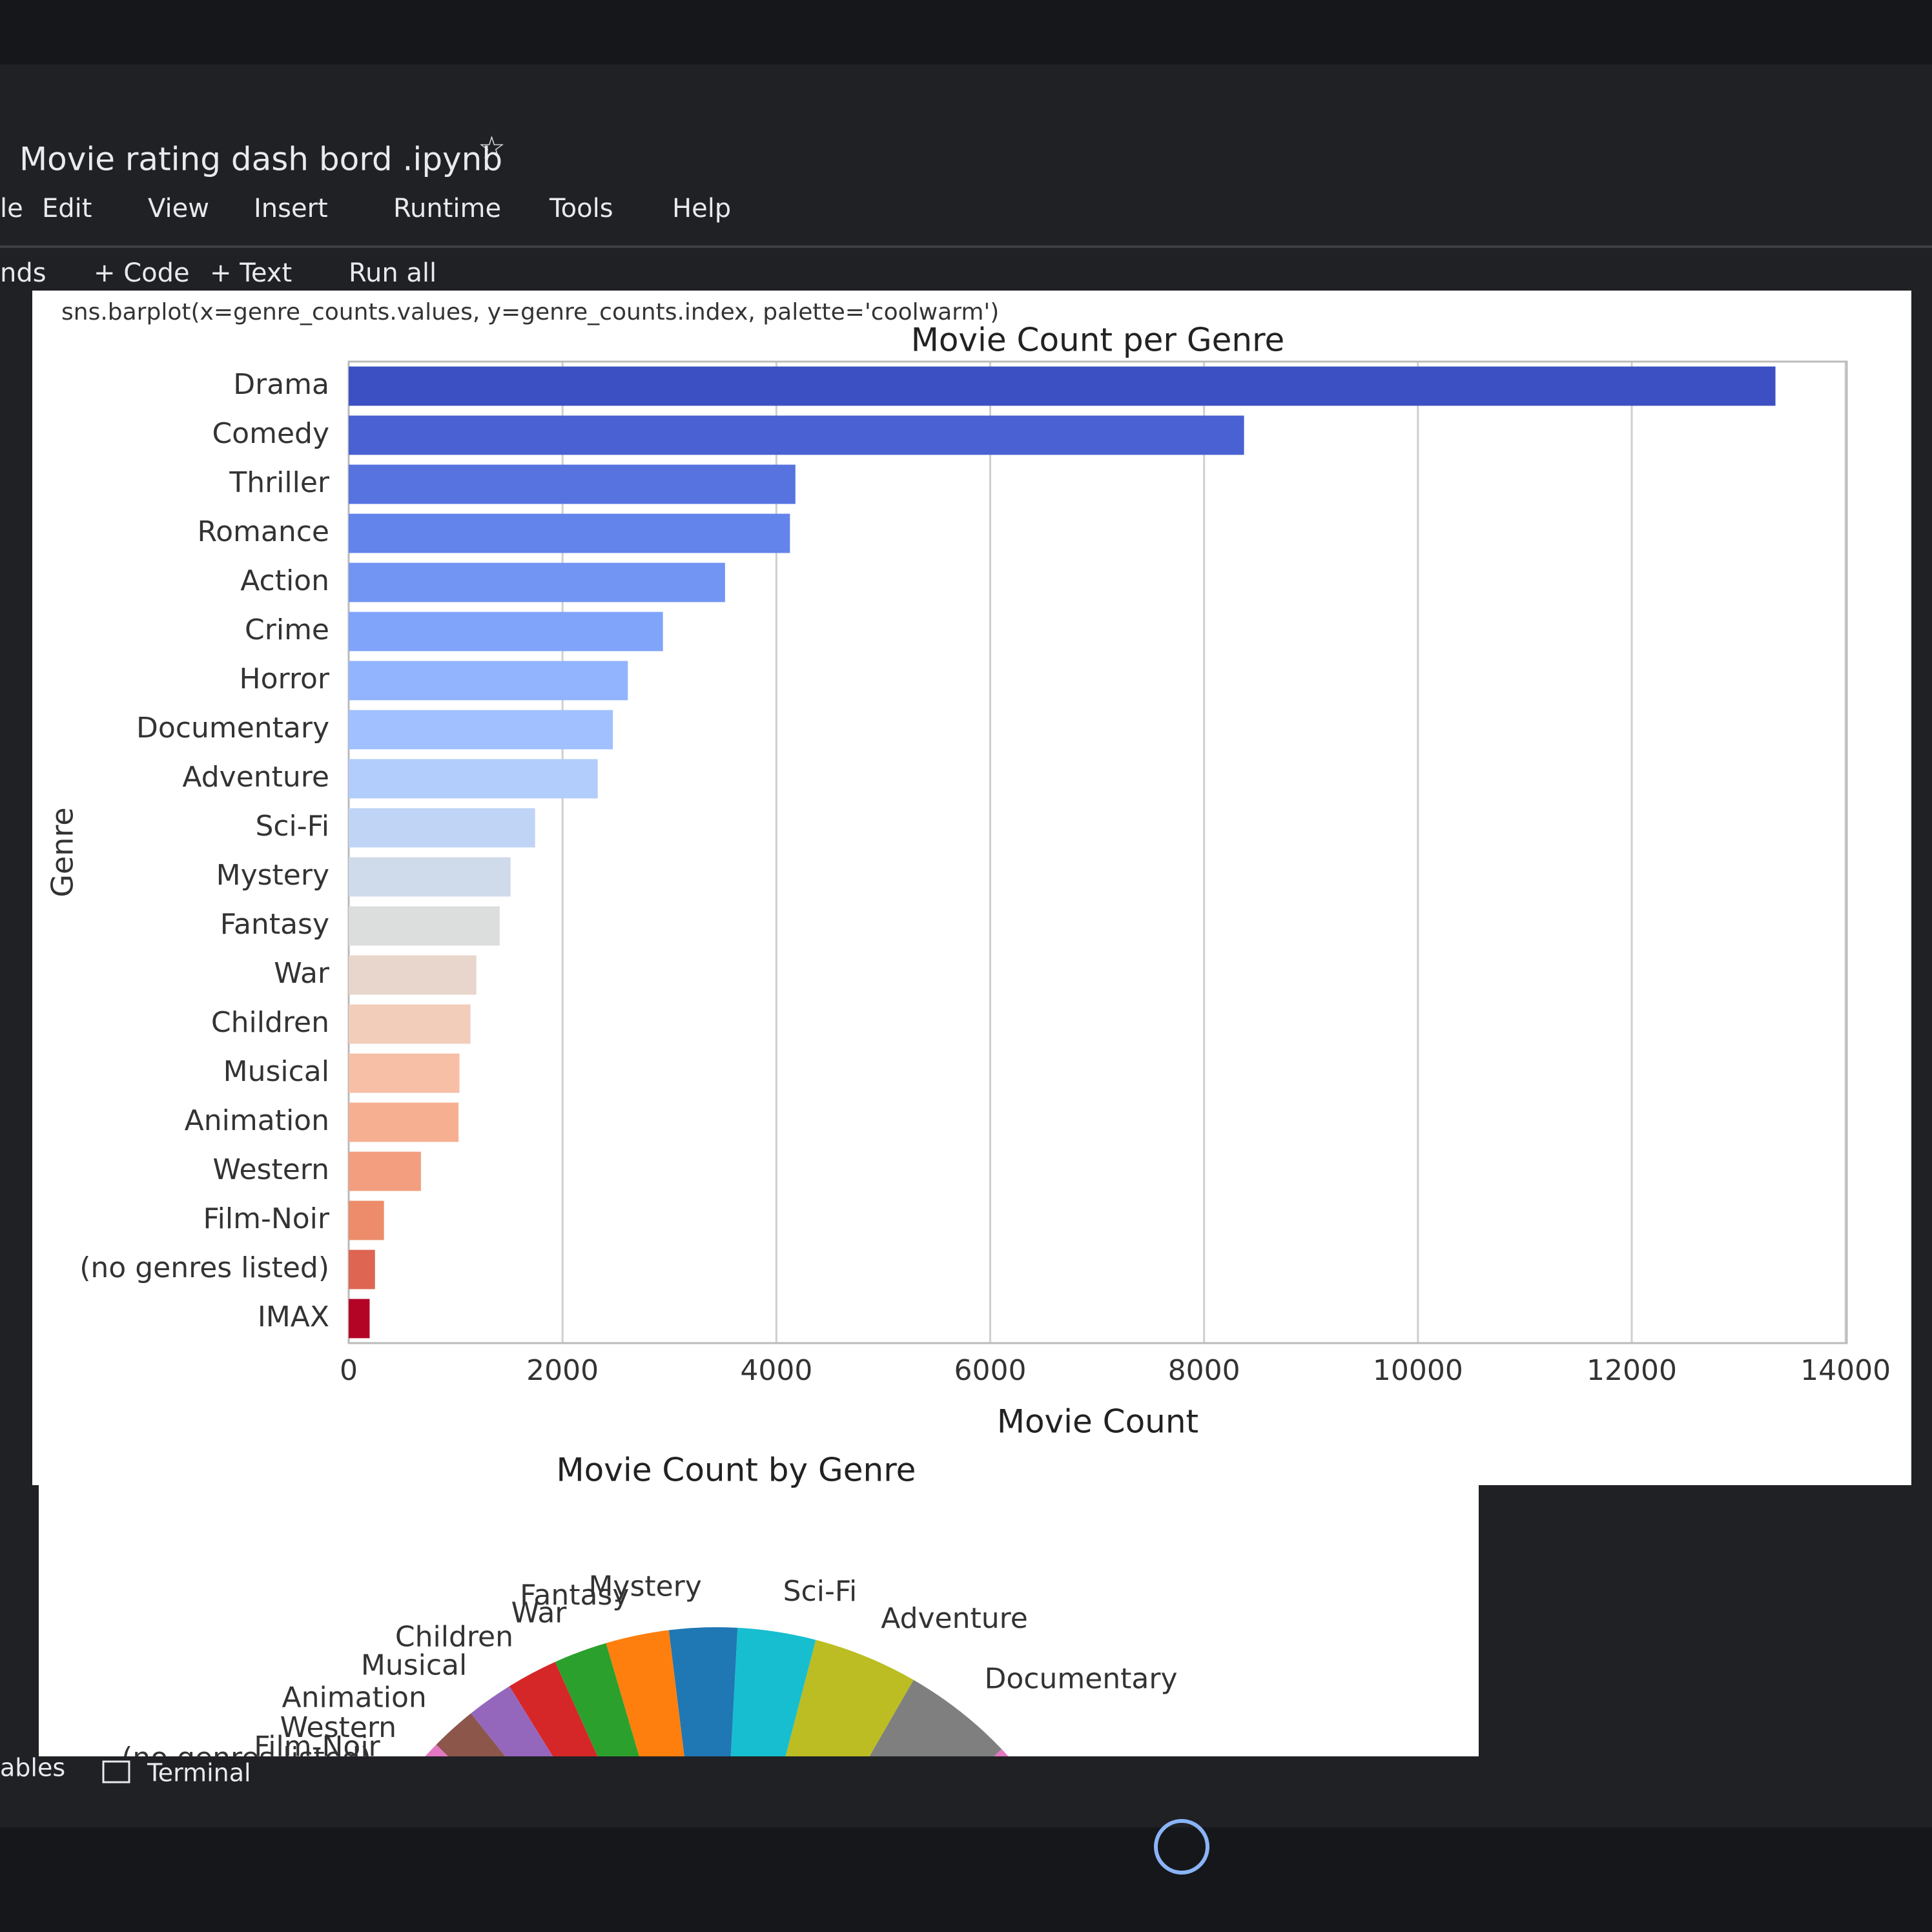 This screenshot has width=1932, height=1932. Describe the element at coordinates (285, 679) in the screenshot. I see `y-tick-label: Horror` at that location.